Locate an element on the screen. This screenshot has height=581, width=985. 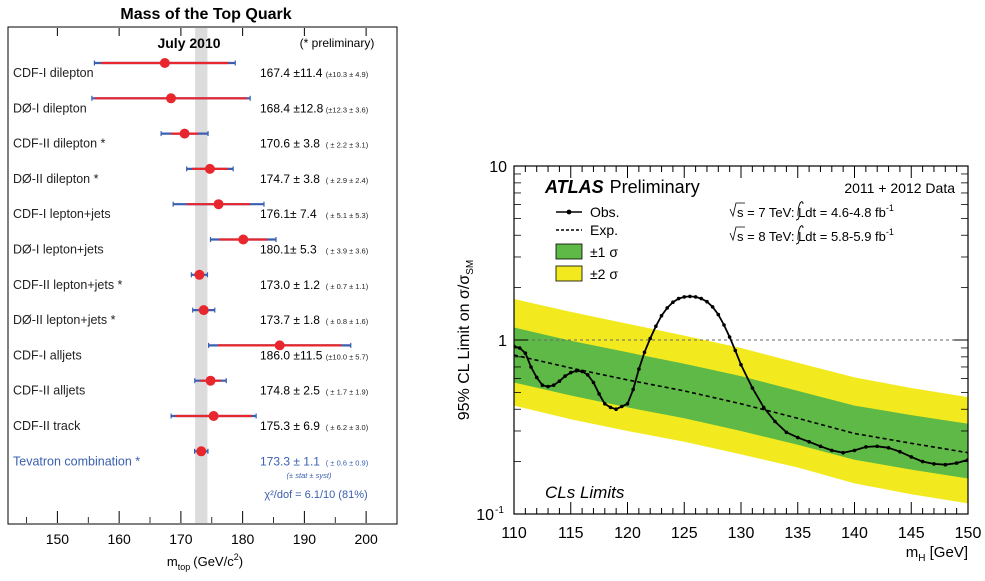
measurement-value: 173.3 ± 1.1 is located at coordinates (290, 461).